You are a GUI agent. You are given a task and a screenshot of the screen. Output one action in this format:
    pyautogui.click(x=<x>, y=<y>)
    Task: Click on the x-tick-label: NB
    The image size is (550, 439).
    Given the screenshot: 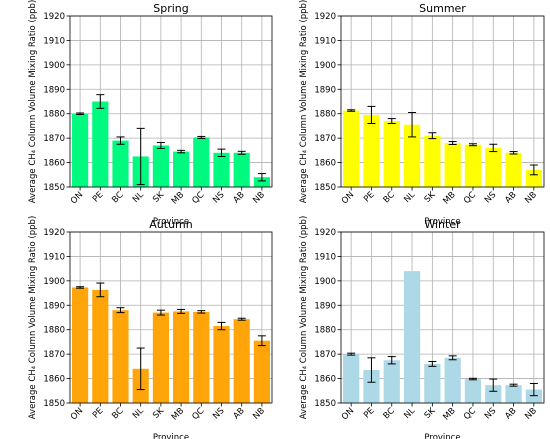 What is the action you would take?
    pyautogui.click(x=531, y=414)
    